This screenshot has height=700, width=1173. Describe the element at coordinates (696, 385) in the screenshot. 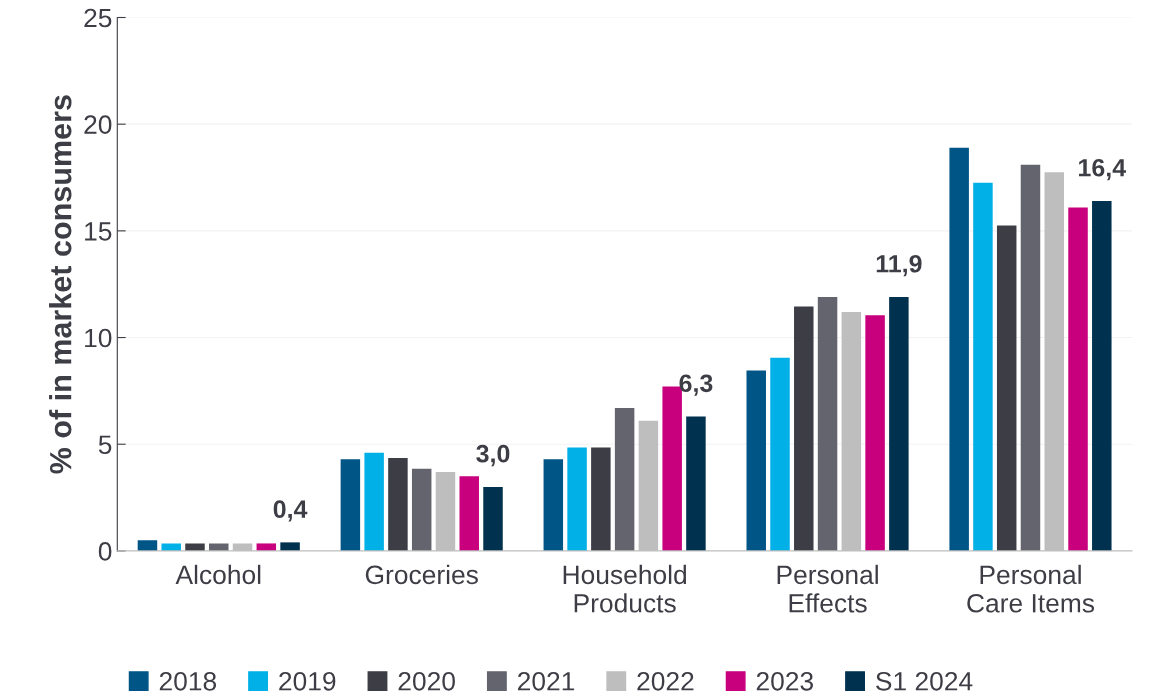

I see `data-label: 6,3` at that location.